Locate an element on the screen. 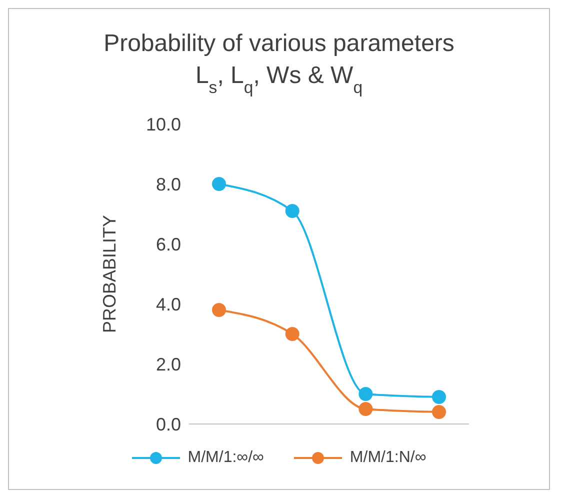 This screenshot has width=562, height=501. legend-label: M/M/1:∞/∞ is located at coordinates (226, 458).